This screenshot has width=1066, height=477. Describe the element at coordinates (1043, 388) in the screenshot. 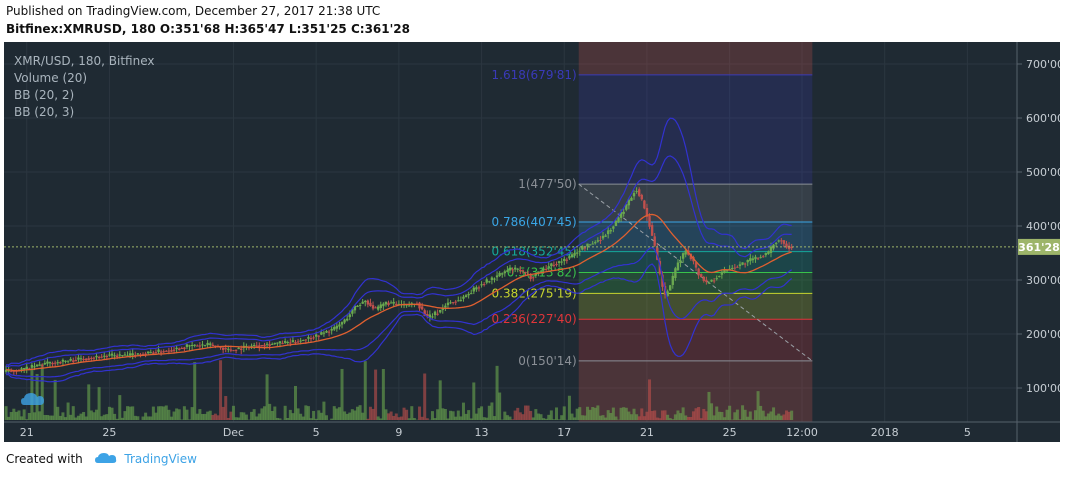

I see `y-tick-label: 100'00` at that location.